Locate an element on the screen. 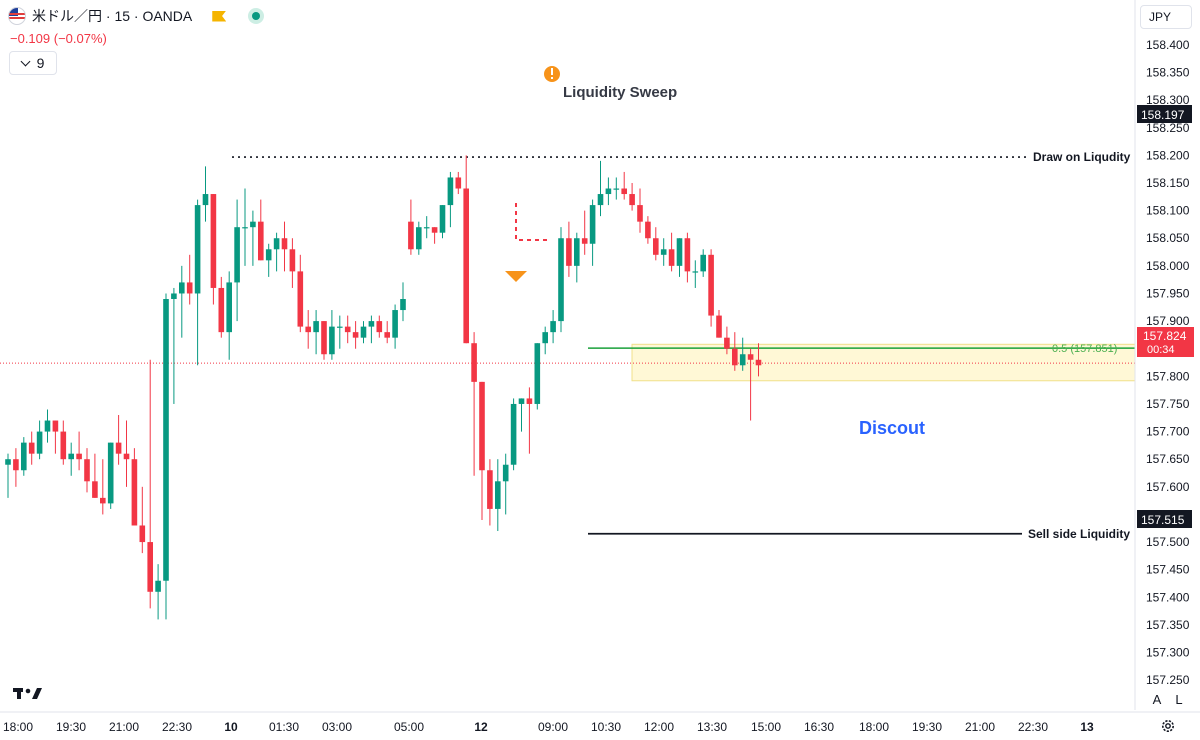 Image resolution: width=1200 pixels, height=740 pixels. price-tick-label: 157.350 is located at coordinates (1168, 625).